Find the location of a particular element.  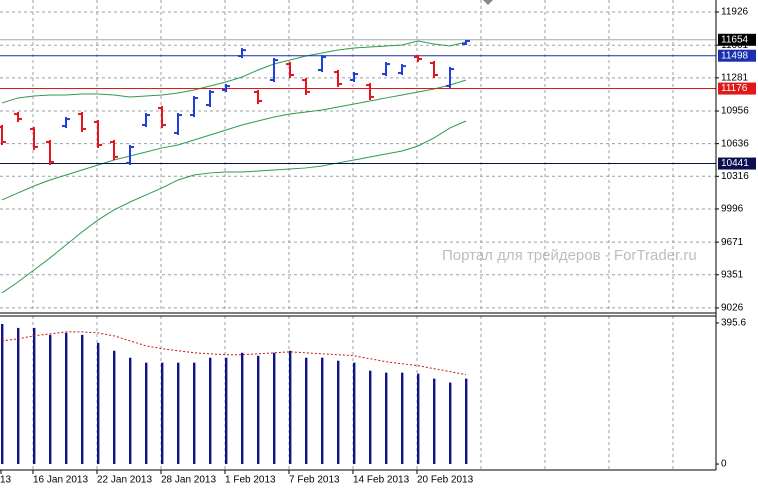

y-tick-label: 395.6 is located at coordinates (733, 323).